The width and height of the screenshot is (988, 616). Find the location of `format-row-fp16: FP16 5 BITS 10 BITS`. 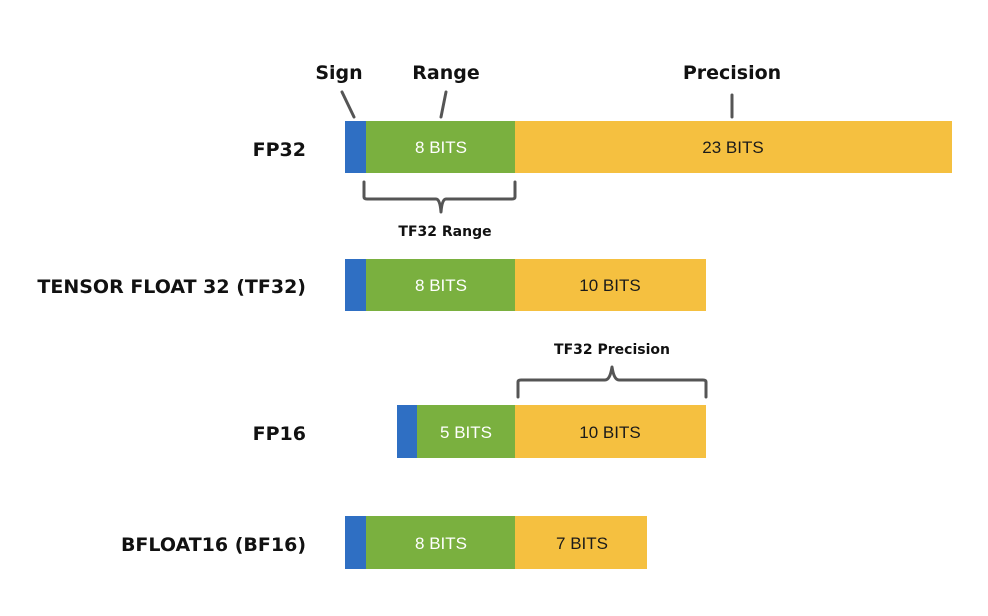

format-row-fp16: FP16 5 BITS 10 BITS is located at coordinates (479, 431).